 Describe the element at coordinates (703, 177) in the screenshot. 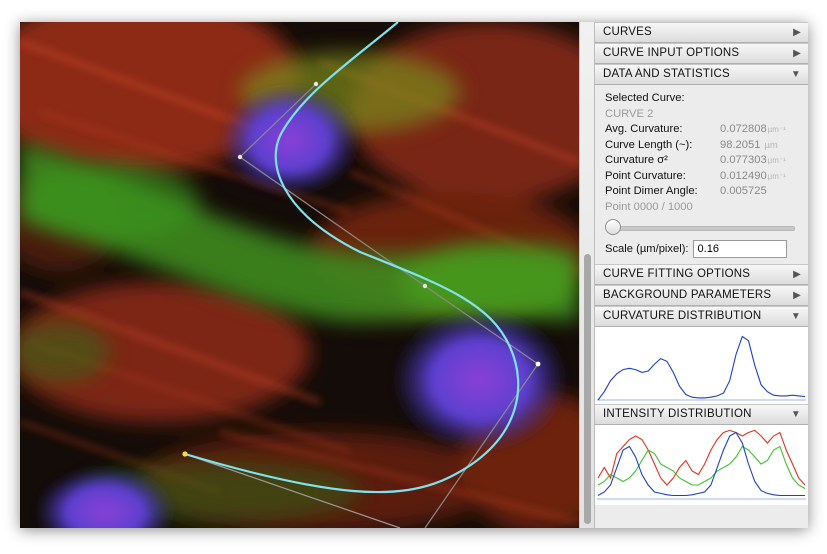

I see `point-curvature-row: Point Curvature: 0.012490 µm⁻¹` at that location.